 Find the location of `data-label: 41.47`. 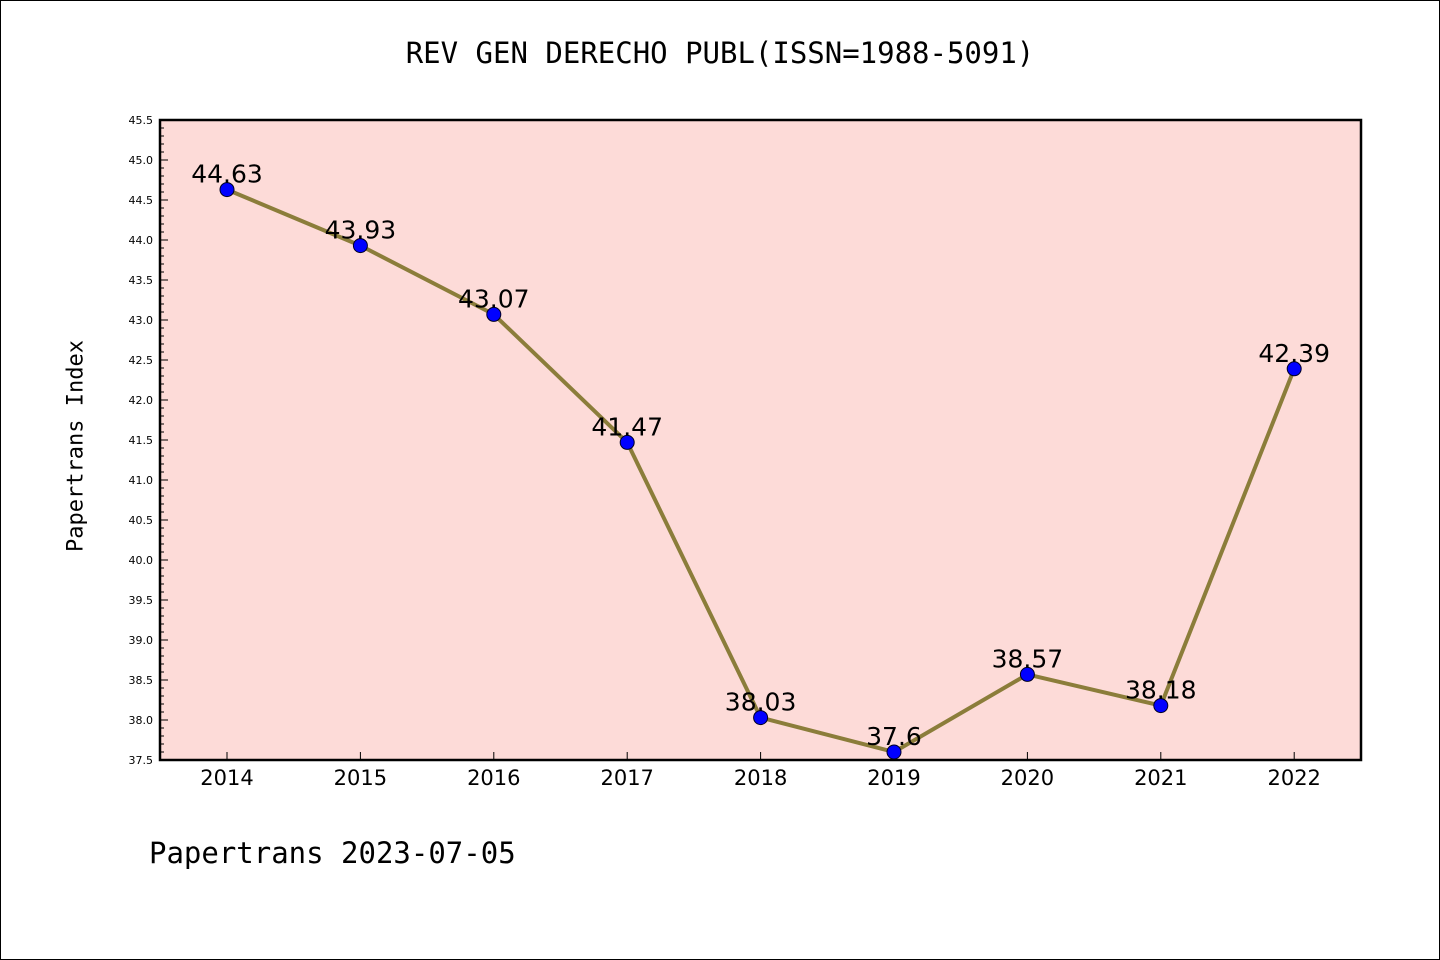

data-label: 41.47 is located at coordinates (627, 426).